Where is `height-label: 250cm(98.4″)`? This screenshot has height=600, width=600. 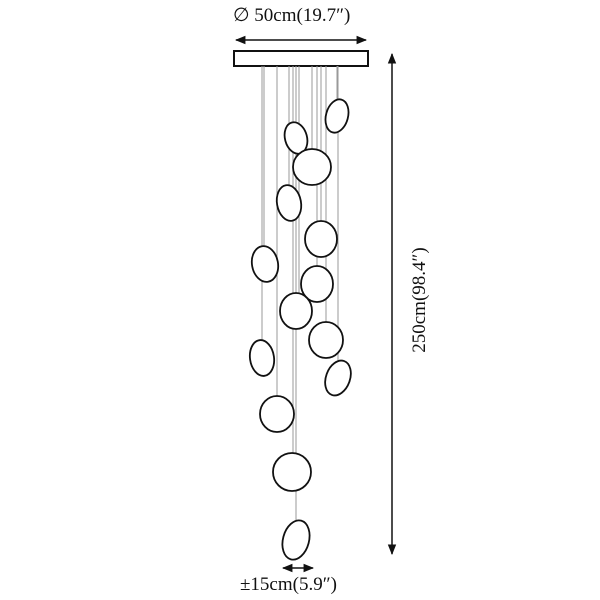 height-label: 250cm(98.4″) is located at coordinates (419, 300).